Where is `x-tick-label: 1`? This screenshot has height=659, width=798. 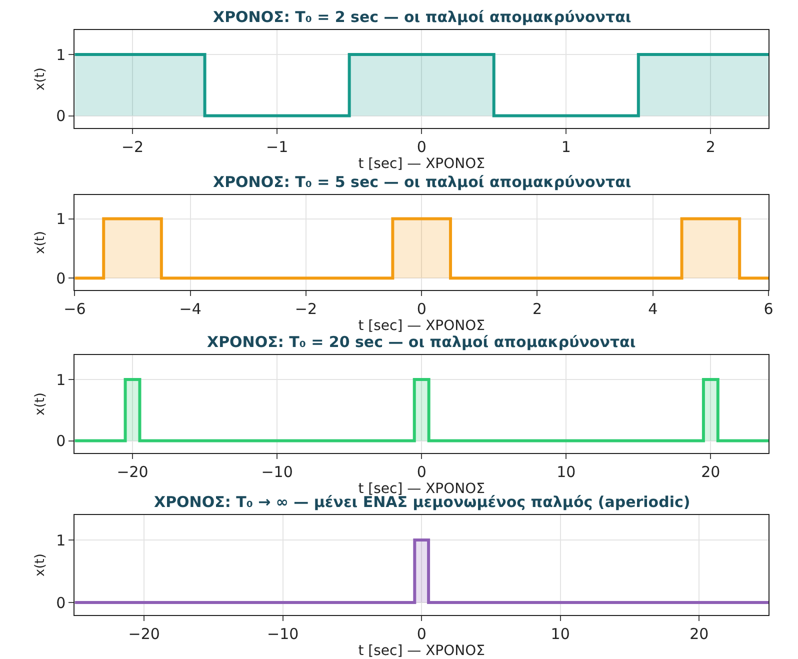 x-tick-label: 1 is located at coordinates (566, 147).